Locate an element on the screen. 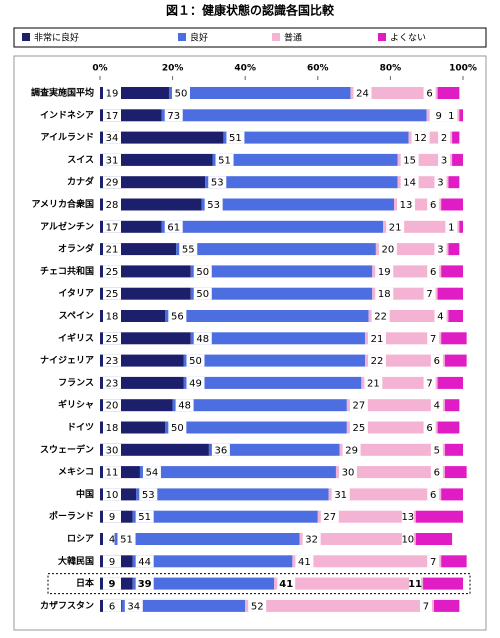 This screenshot has width=500, height=638. value-label: 48 is located at coordinates (184, 406).